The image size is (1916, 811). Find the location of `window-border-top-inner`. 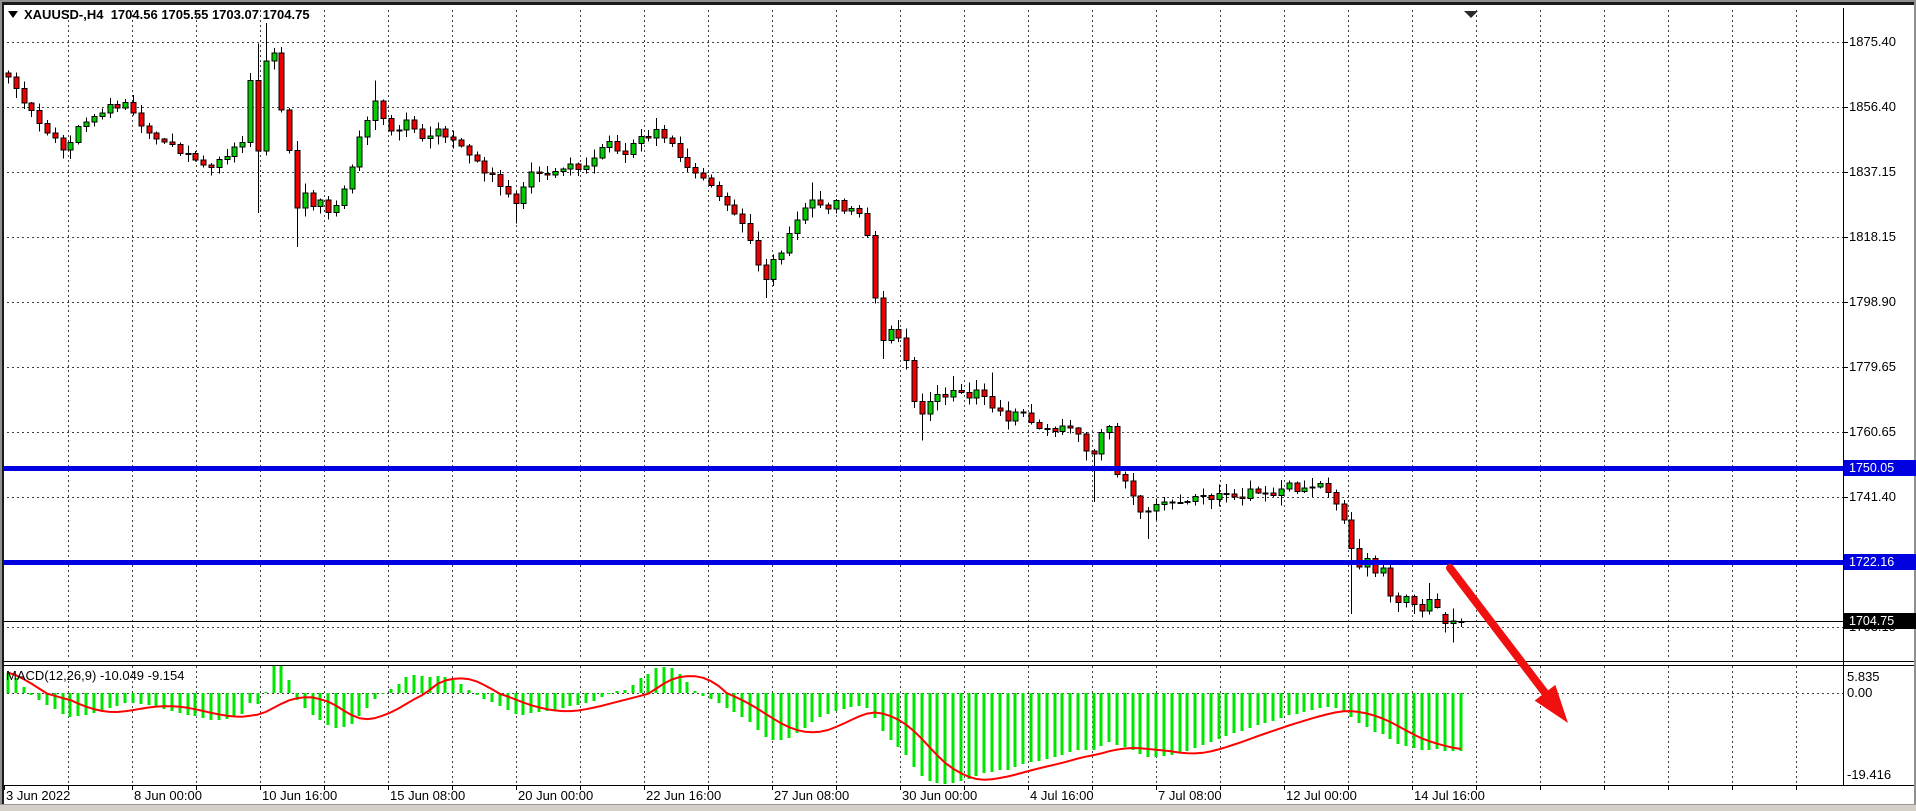

window-border-top-inner is located at coordinates (958, 3).